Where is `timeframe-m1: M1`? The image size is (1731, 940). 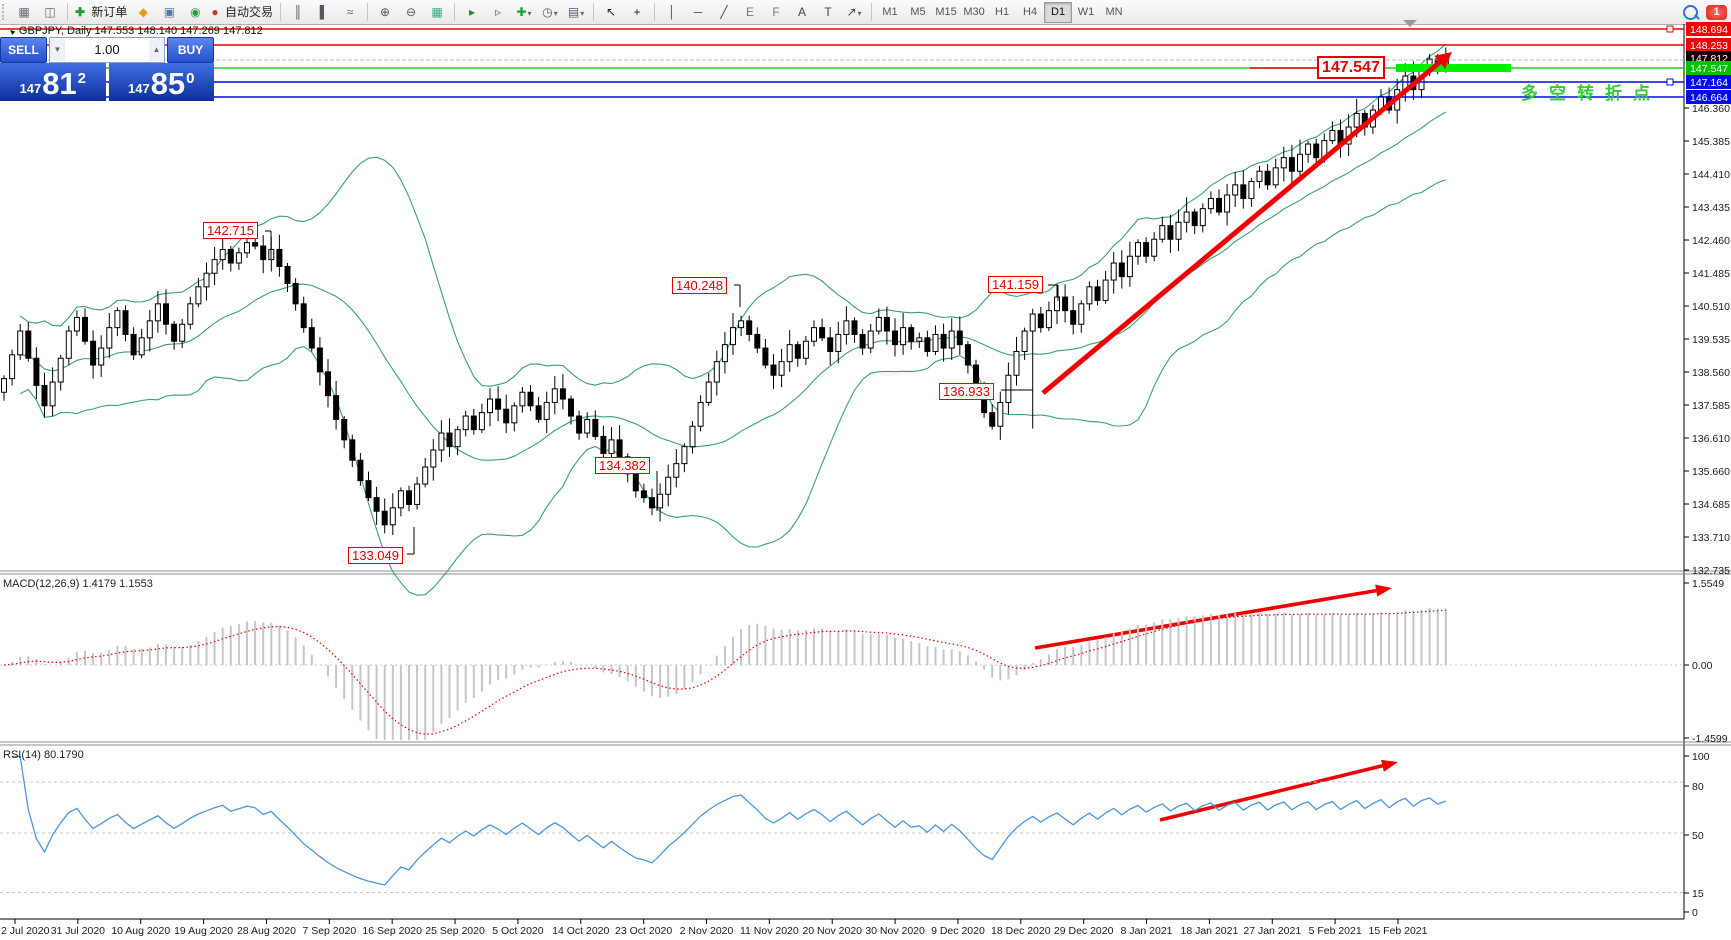 timeframe-m1: M1 is located at coordinates (890, 11).